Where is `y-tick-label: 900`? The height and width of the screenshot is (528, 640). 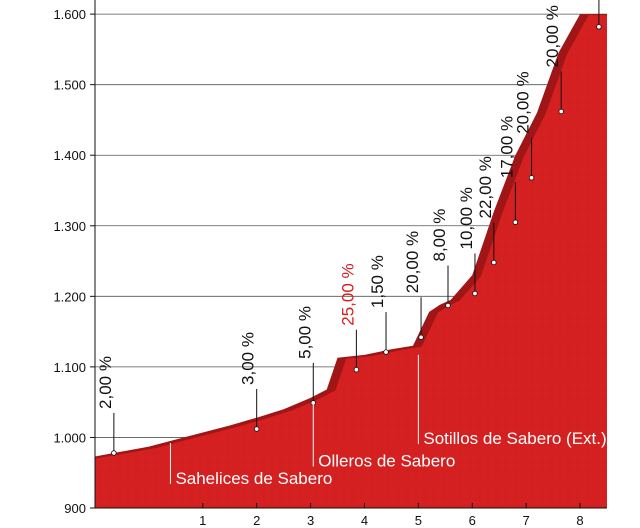 y-tick-label: 900 is located at coordinates (75, 508).